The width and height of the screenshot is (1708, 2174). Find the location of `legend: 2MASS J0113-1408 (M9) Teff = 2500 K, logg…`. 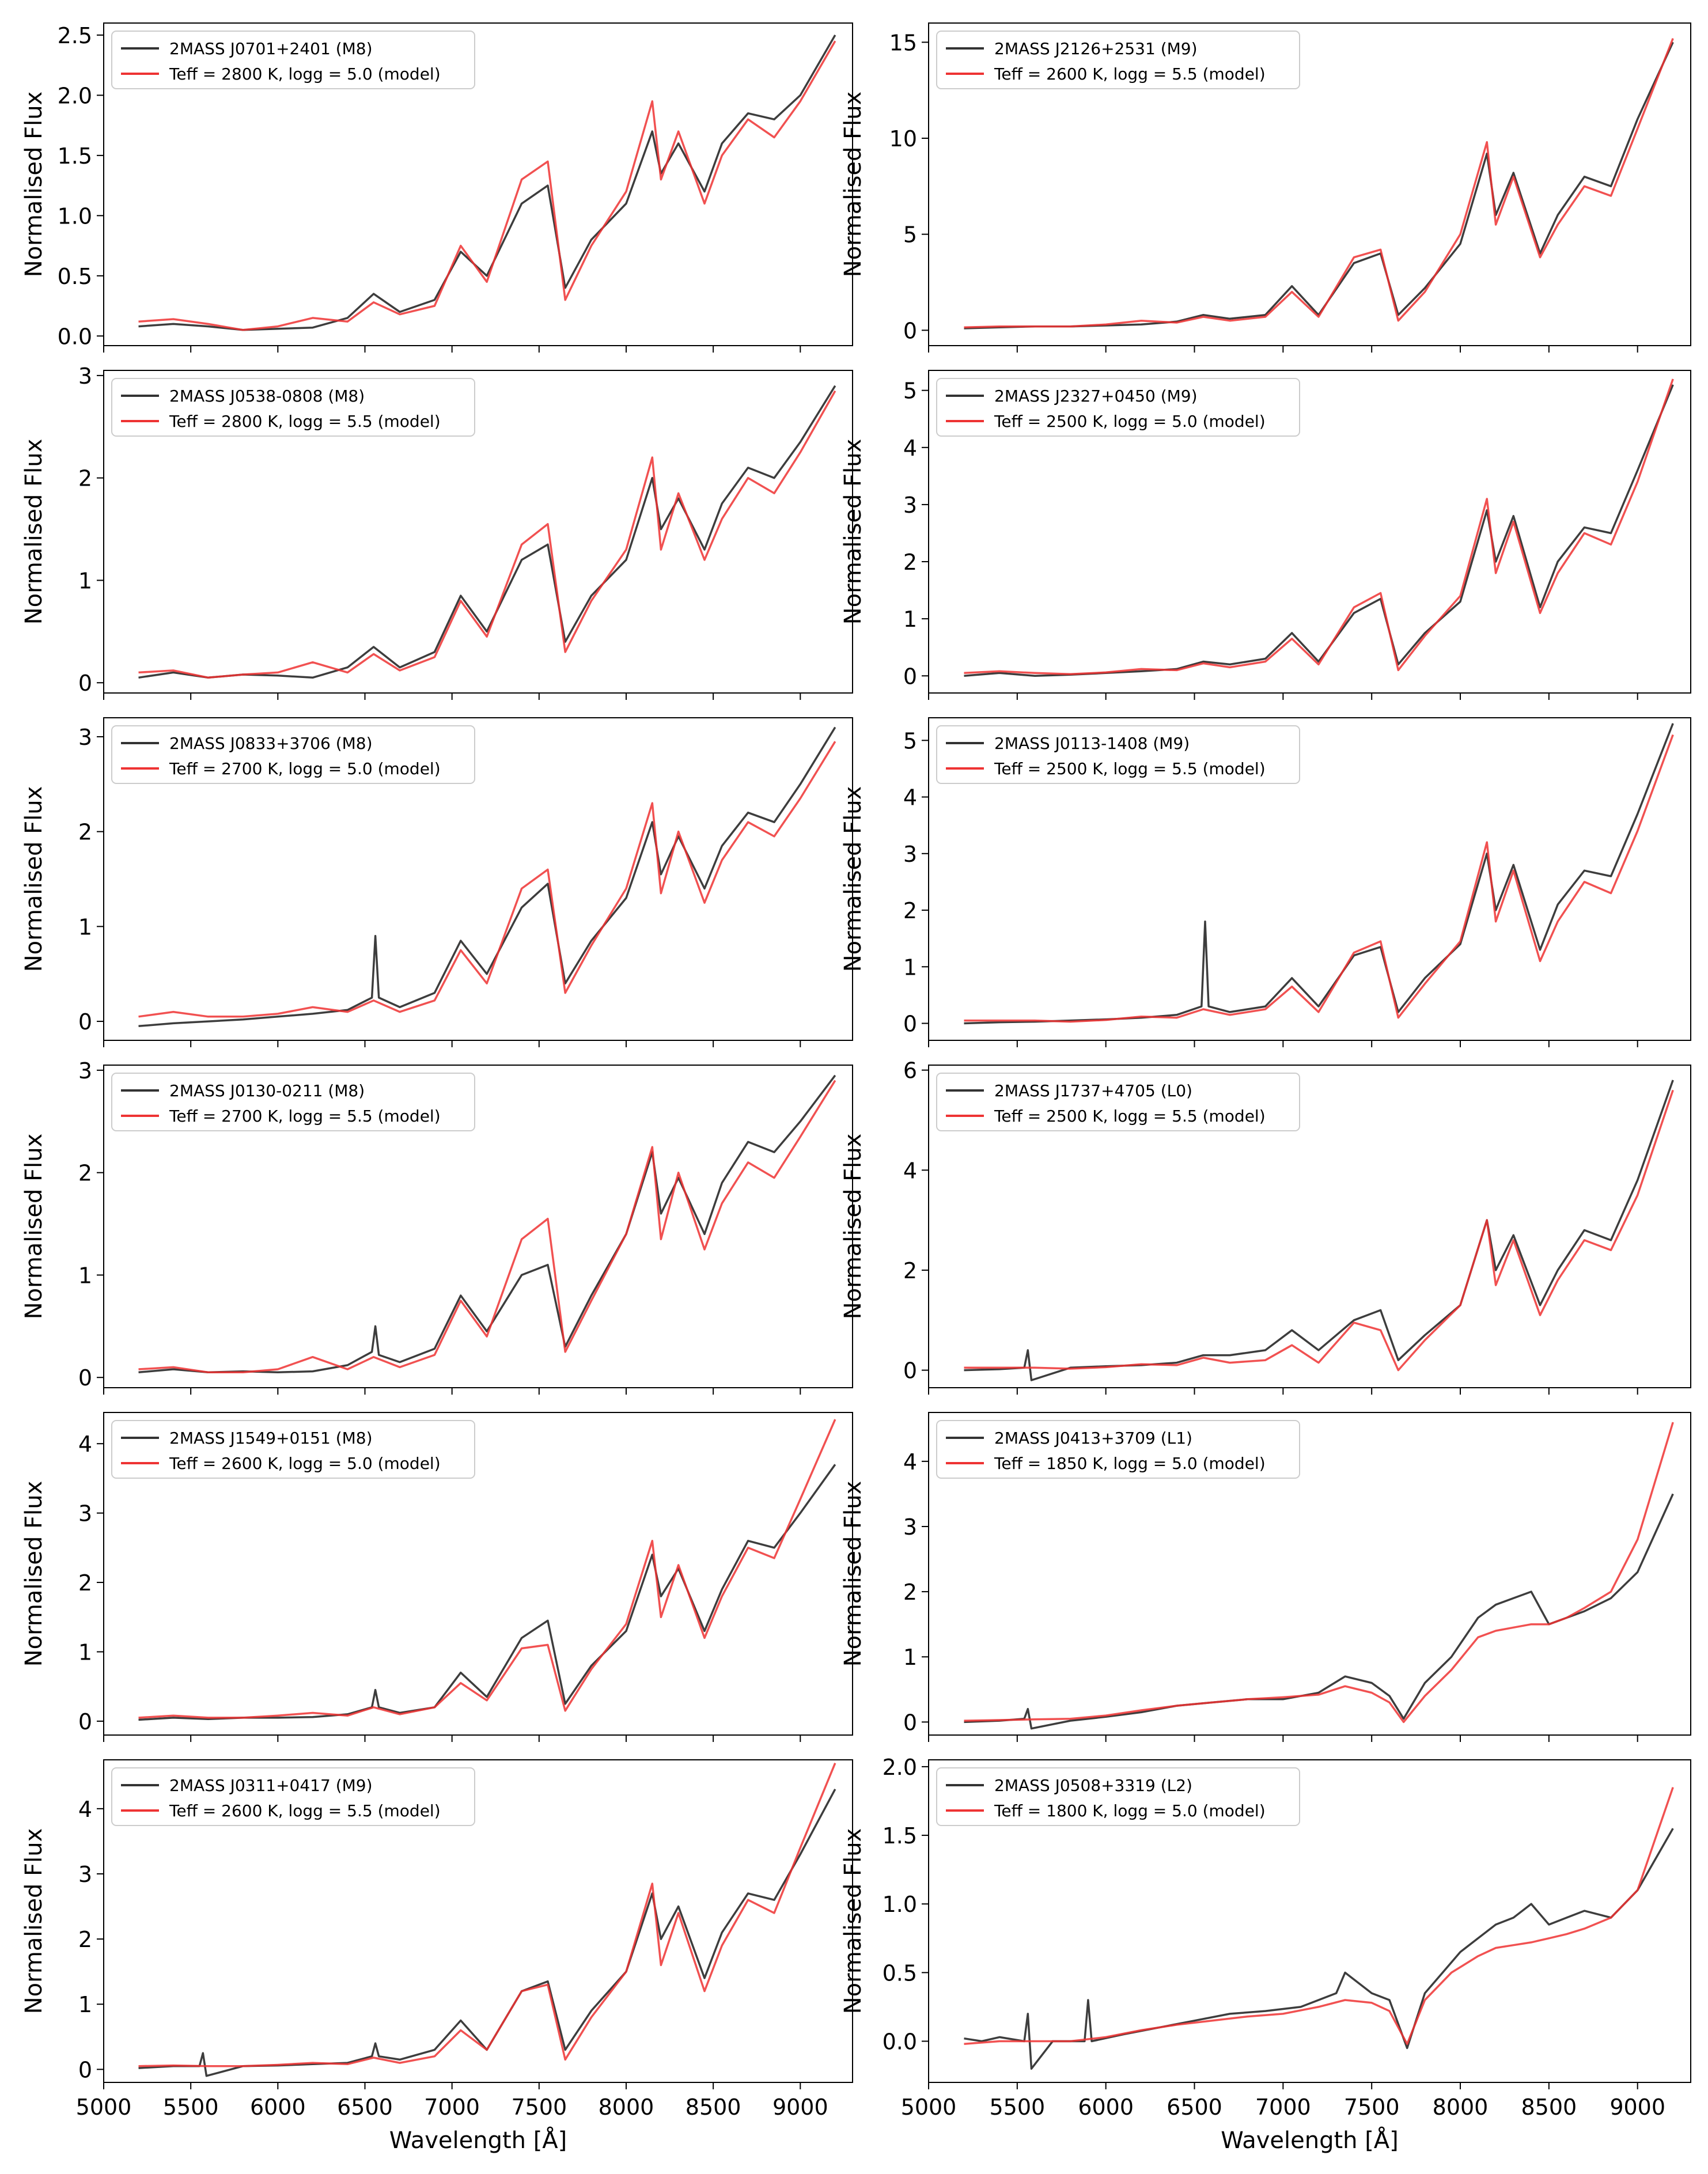

legend: 2MASS J0113-1408 (M9) Teff = 2500 K, logg… is located at coordinates (1118, 754).